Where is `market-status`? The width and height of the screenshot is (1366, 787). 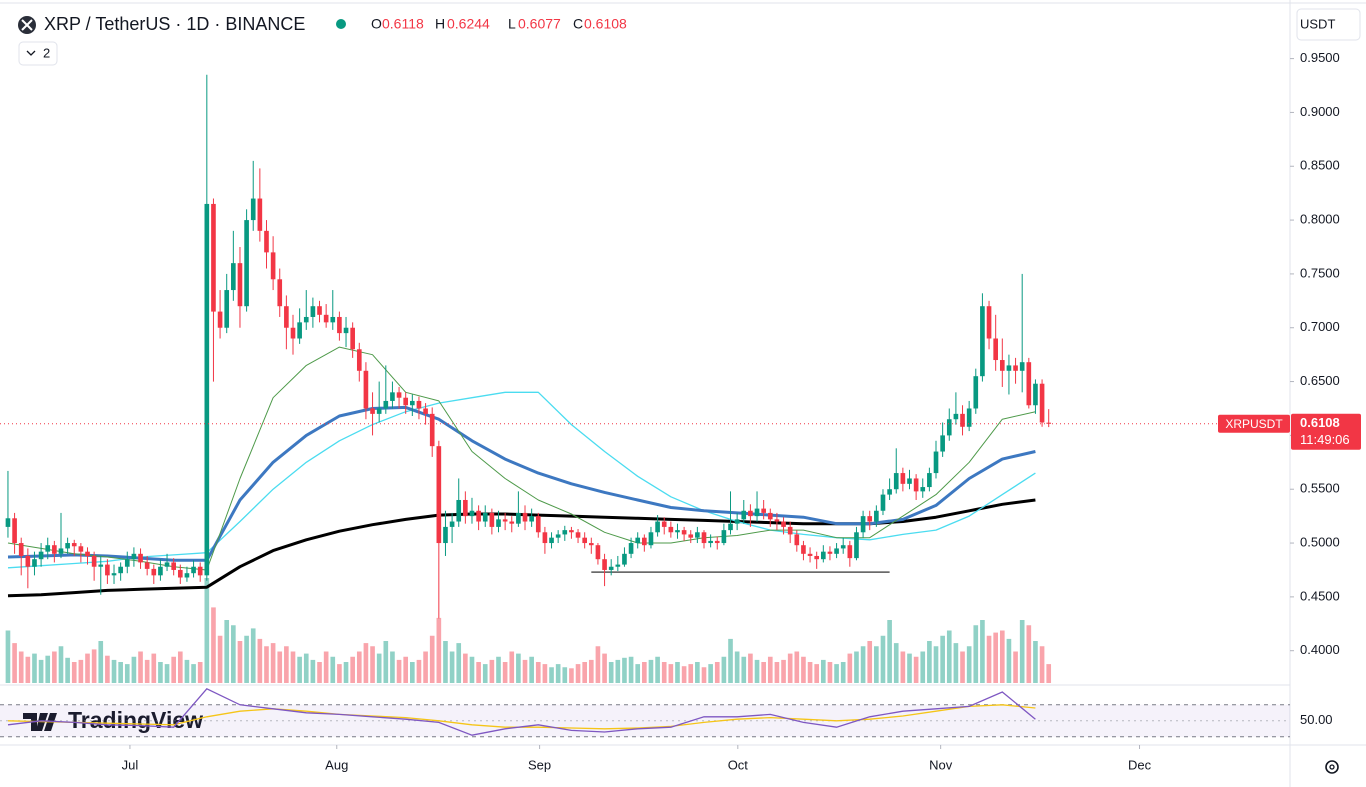 market-status is located at coordinates (341, 24).